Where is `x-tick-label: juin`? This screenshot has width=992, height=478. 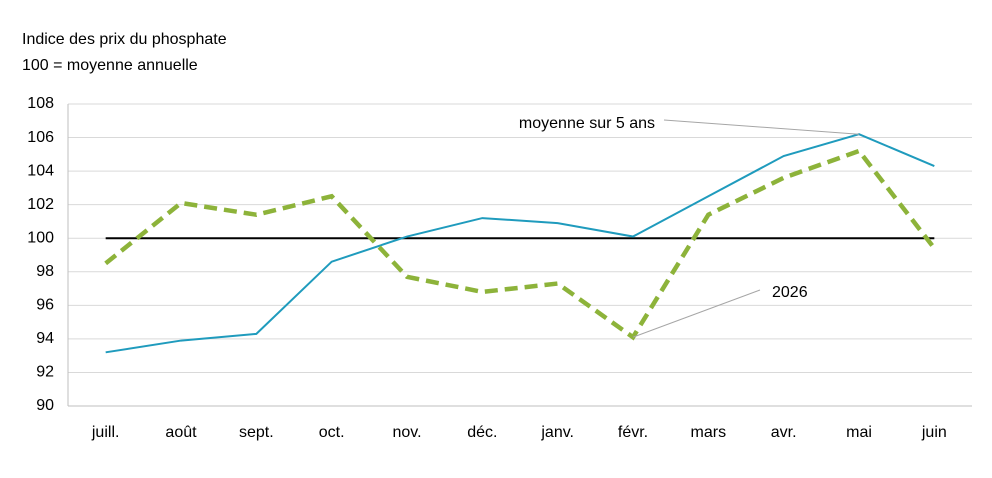 x-tick-label: juin is located at coordinates (934, 432).